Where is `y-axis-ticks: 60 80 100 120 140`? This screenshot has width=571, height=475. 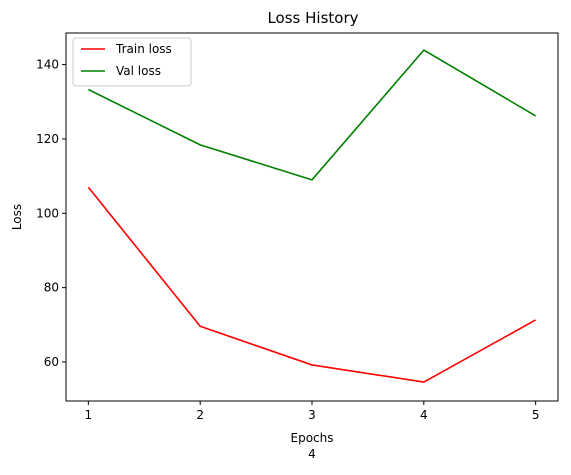 y-axis-ticks: 60 80 100 120 140 is located at coordinates (51, 213).